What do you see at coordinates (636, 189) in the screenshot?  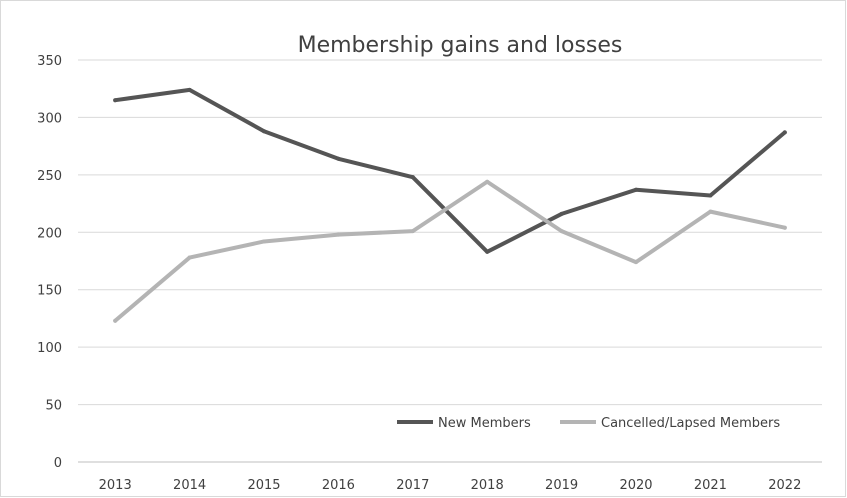 I see `data-point-new-members-2020` at bounding box center [636, 189].